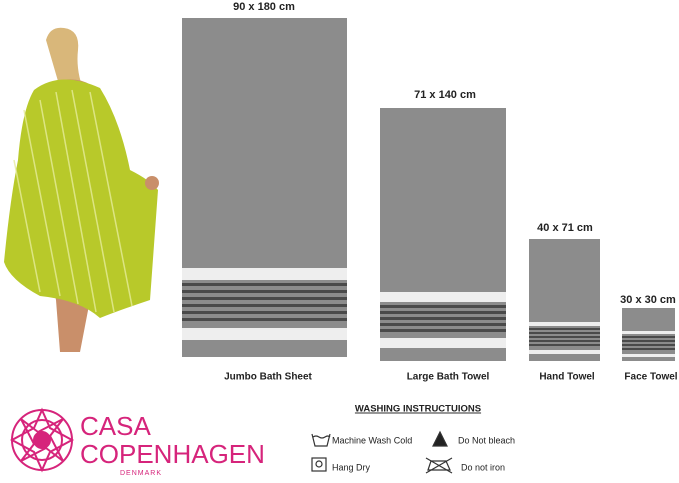  What do you see at coordinates (382, 452) in the screenshot?
I see `wash-icons` at bounding box center [382, 452].